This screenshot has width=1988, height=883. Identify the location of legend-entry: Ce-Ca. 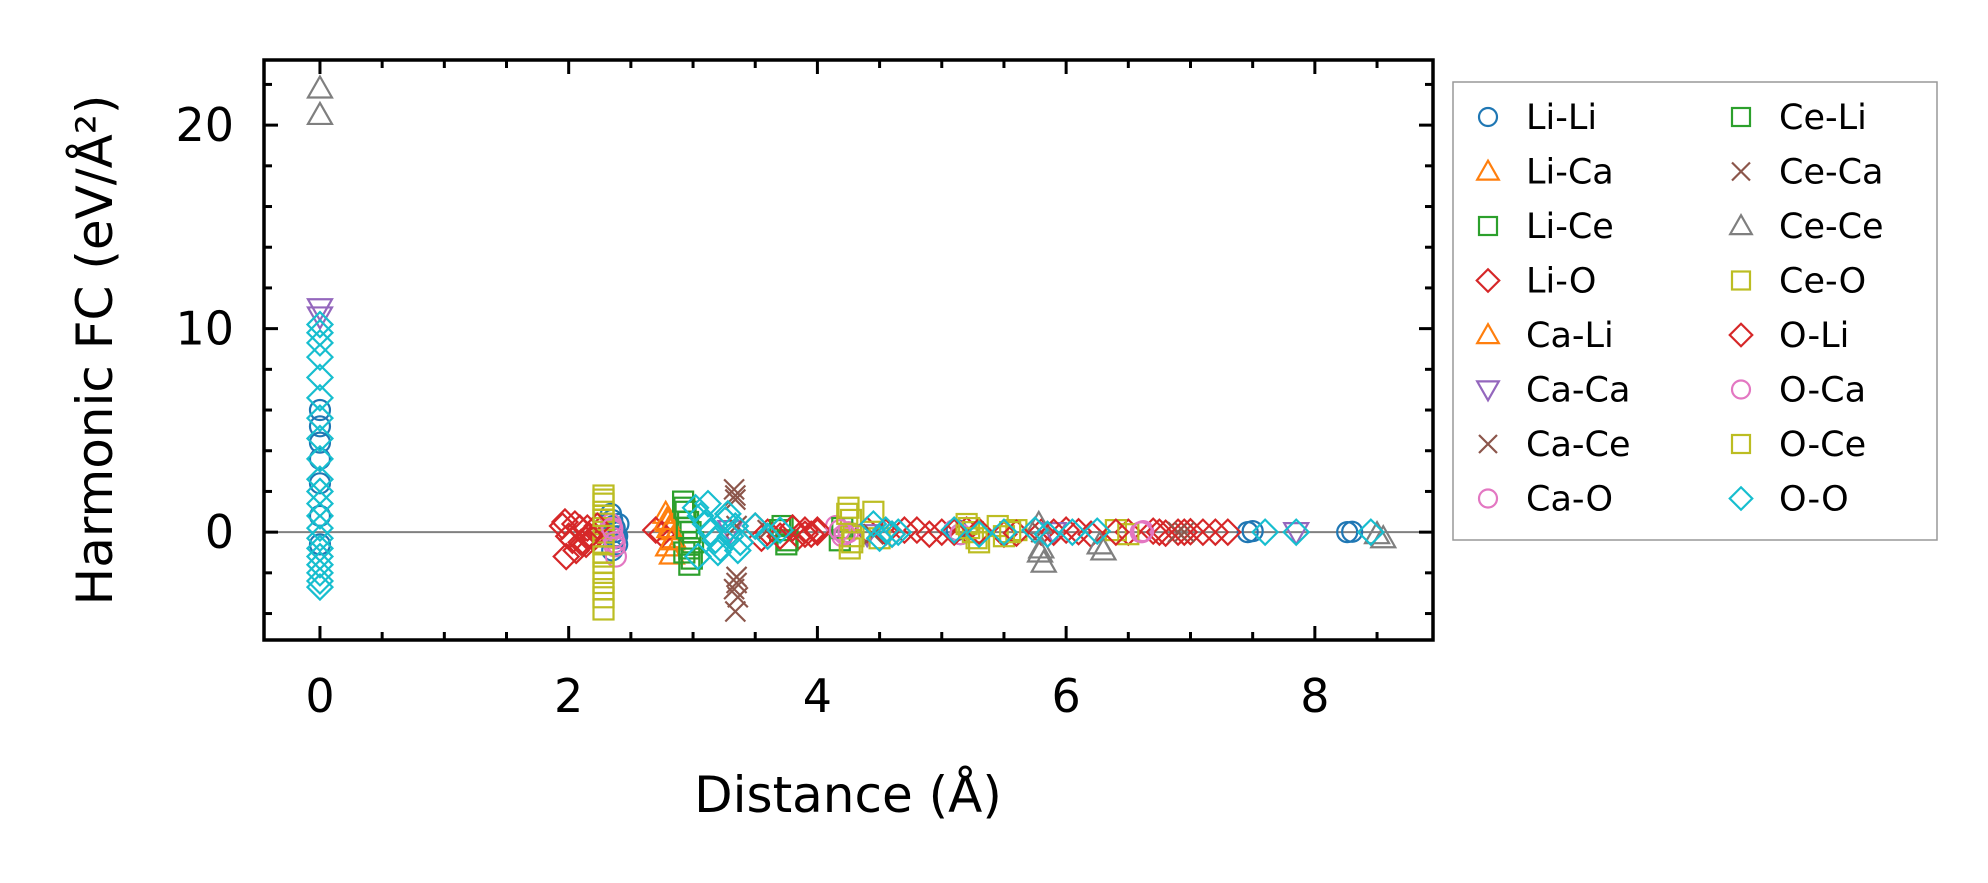
(1807, 173).